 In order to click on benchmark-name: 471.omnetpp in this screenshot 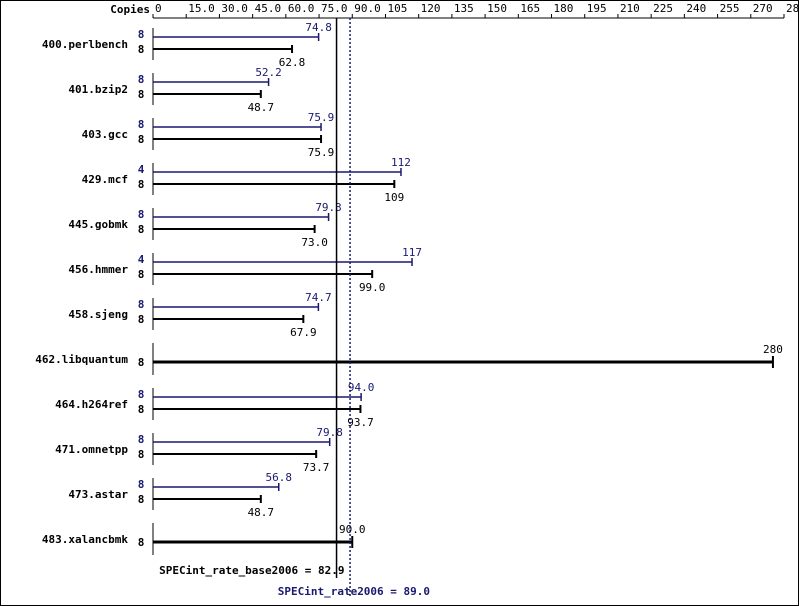, I will do `click(91, 449)`.